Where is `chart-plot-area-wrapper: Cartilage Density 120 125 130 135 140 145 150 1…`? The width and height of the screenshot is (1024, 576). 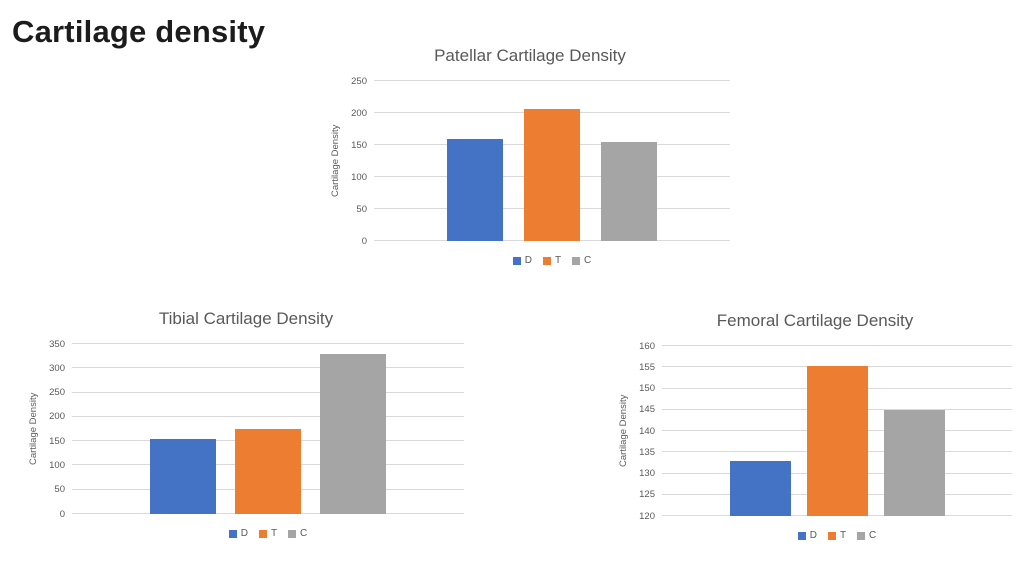
chart-plot-area-wrapper: Cartilage Density 120 125 130 135 140 145 150 1… is located at coordinates (815, 430).